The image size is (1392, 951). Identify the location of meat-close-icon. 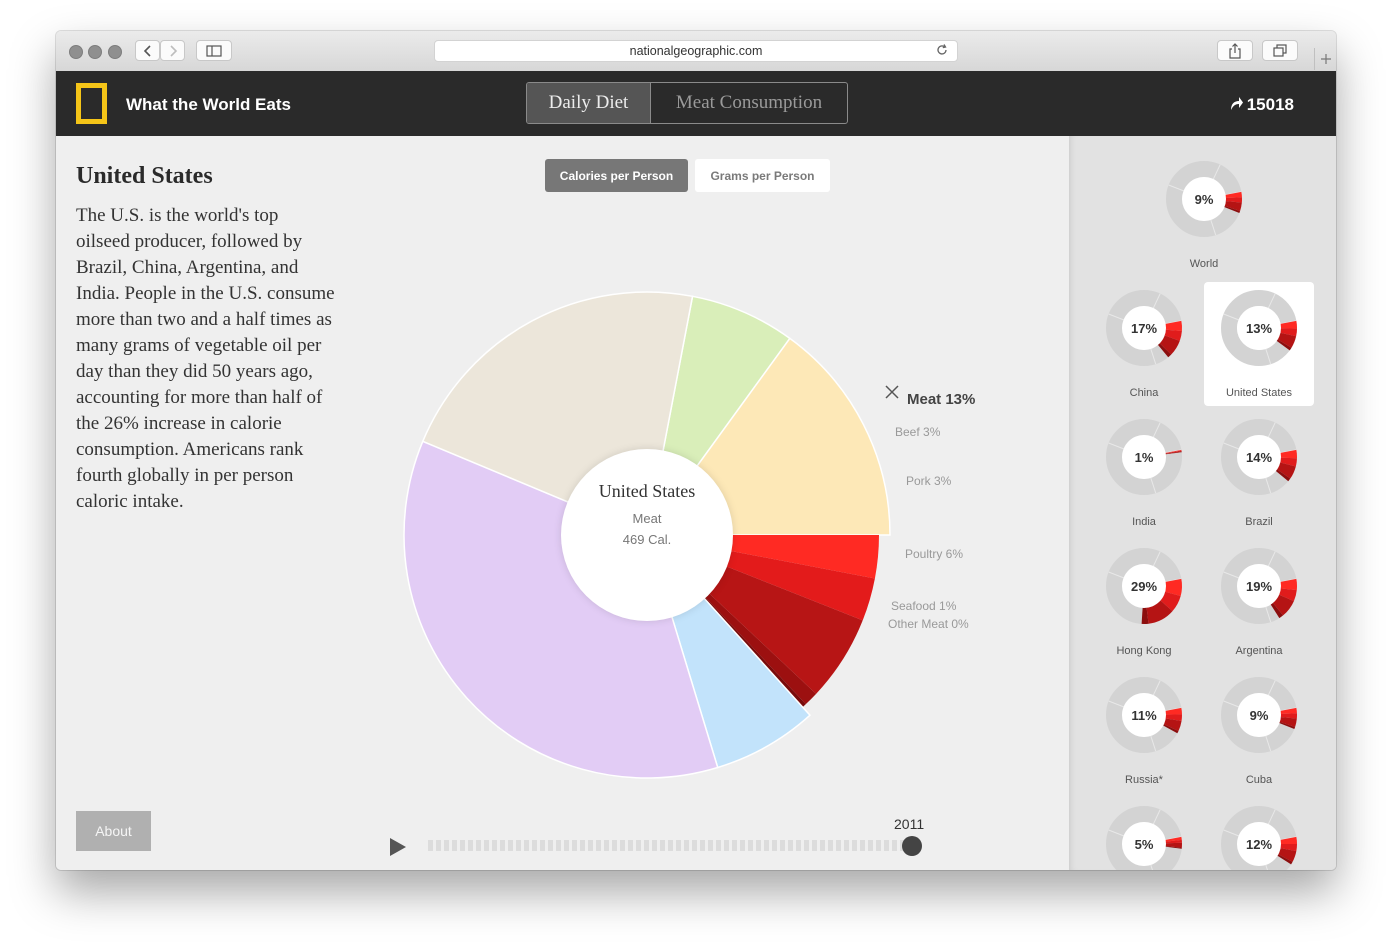
(892, 392).